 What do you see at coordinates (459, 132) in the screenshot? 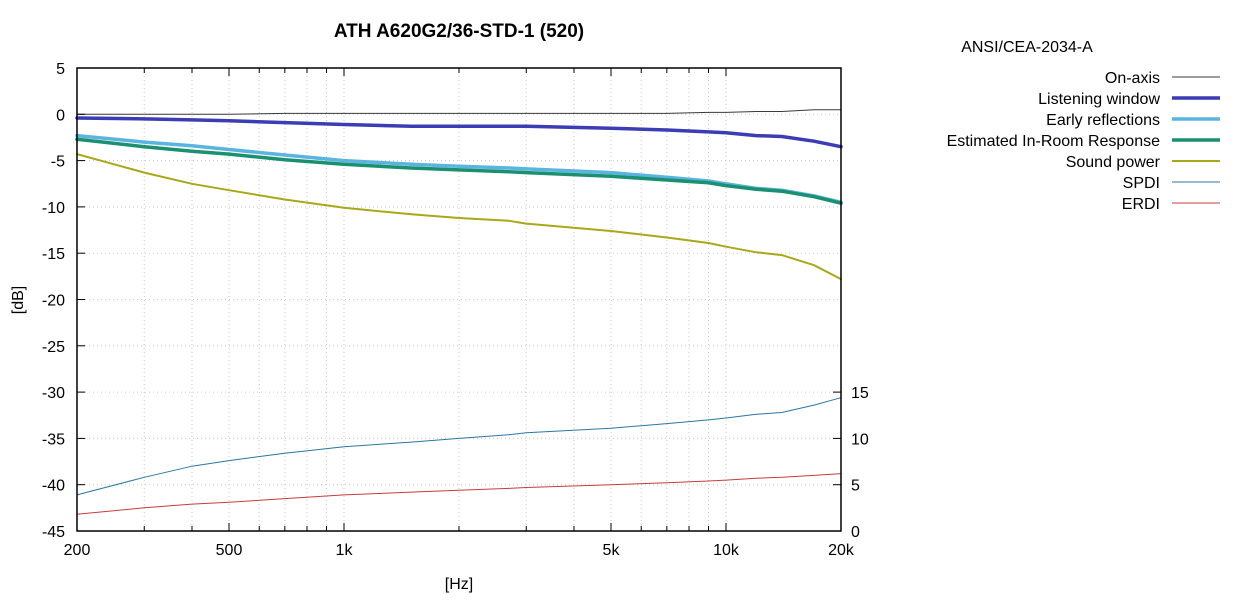
I see `series-line-listening-window` at bounding box center [459, 132].